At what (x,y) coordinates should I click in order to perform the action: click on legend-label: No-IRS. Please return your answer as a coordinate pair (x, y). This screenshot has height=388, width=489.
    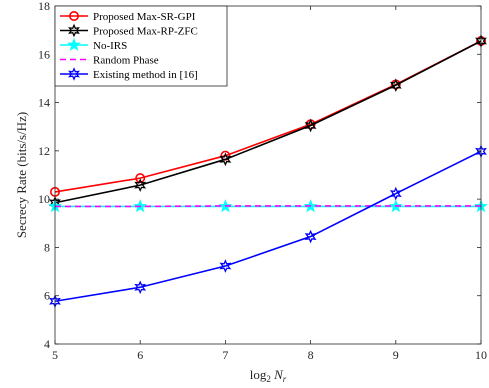
    Looking at the image, I should click on (110, 46).